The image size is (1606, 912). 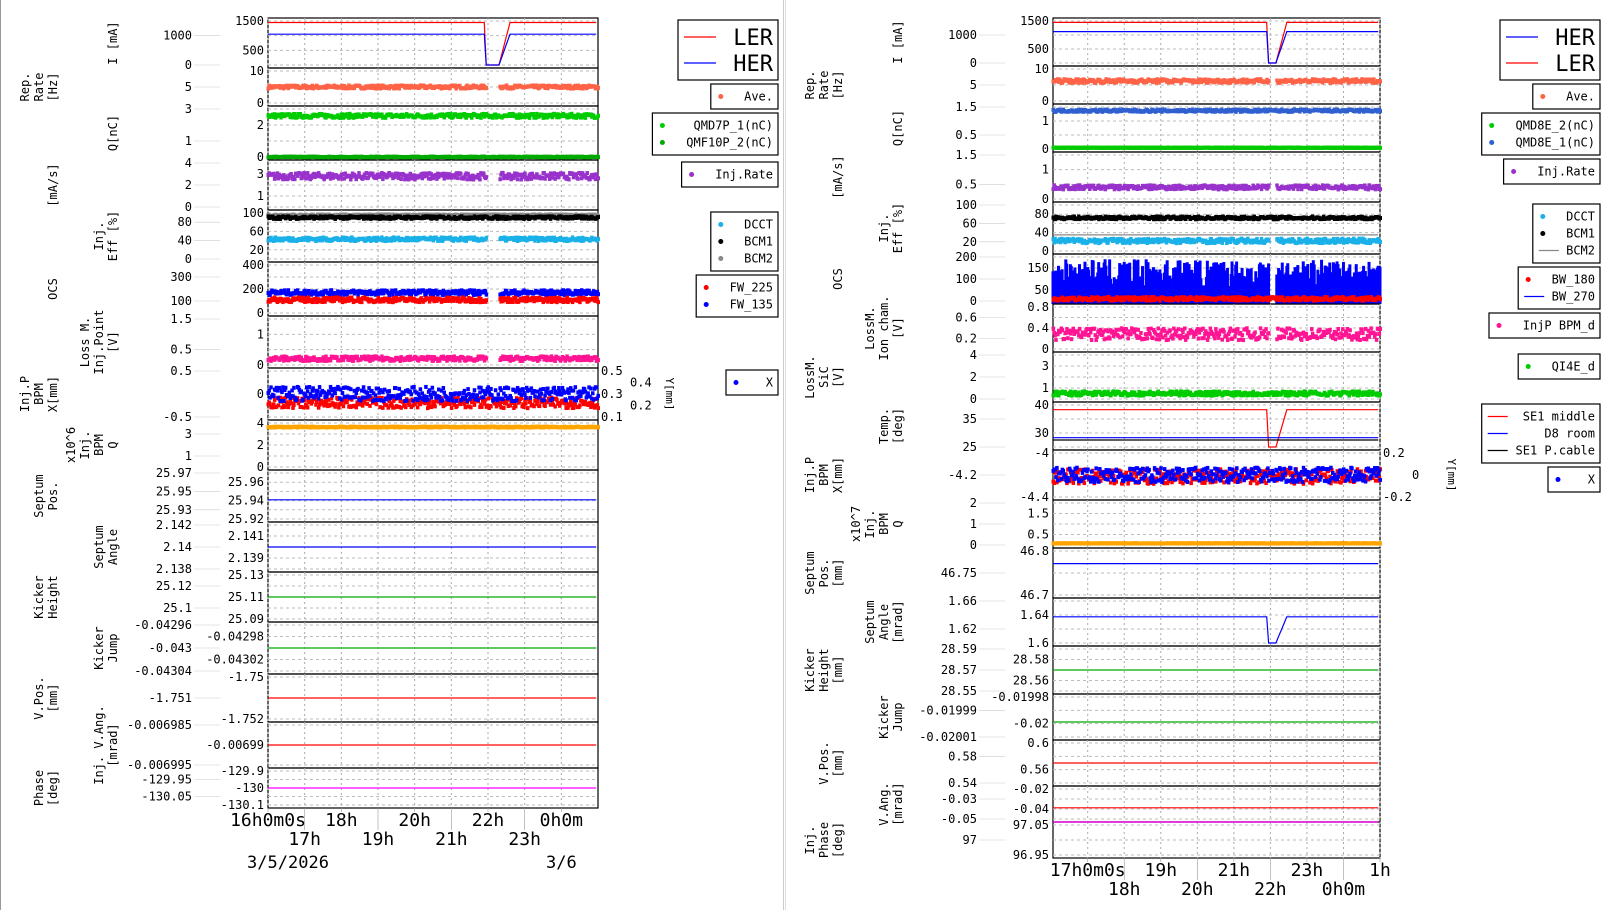 What do you see at coordinates (751, 288) in the screenshot?
I see `legend-label: FW_225` at bounding box center [751, 288].